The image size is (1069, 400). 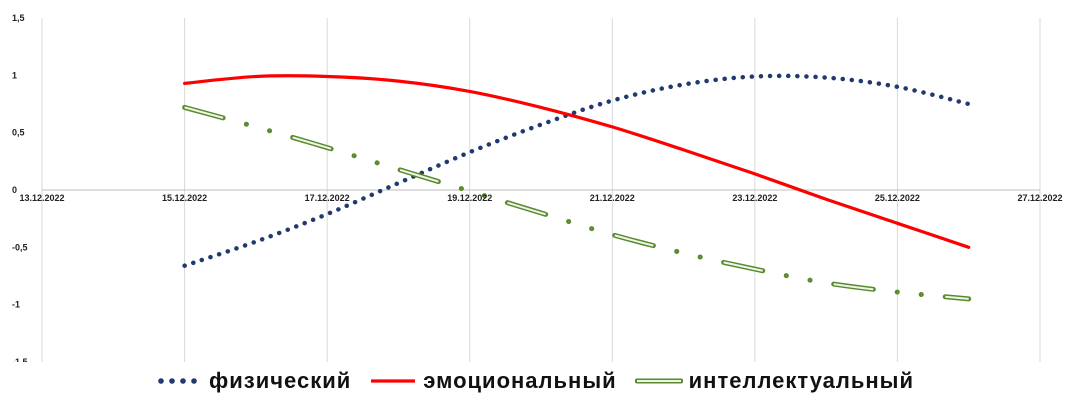 What do you see at coordinates (1039, 198) in the screenshot?
I see `x-tick-label: 27.12.2022` at bounding box center [1039, 198].